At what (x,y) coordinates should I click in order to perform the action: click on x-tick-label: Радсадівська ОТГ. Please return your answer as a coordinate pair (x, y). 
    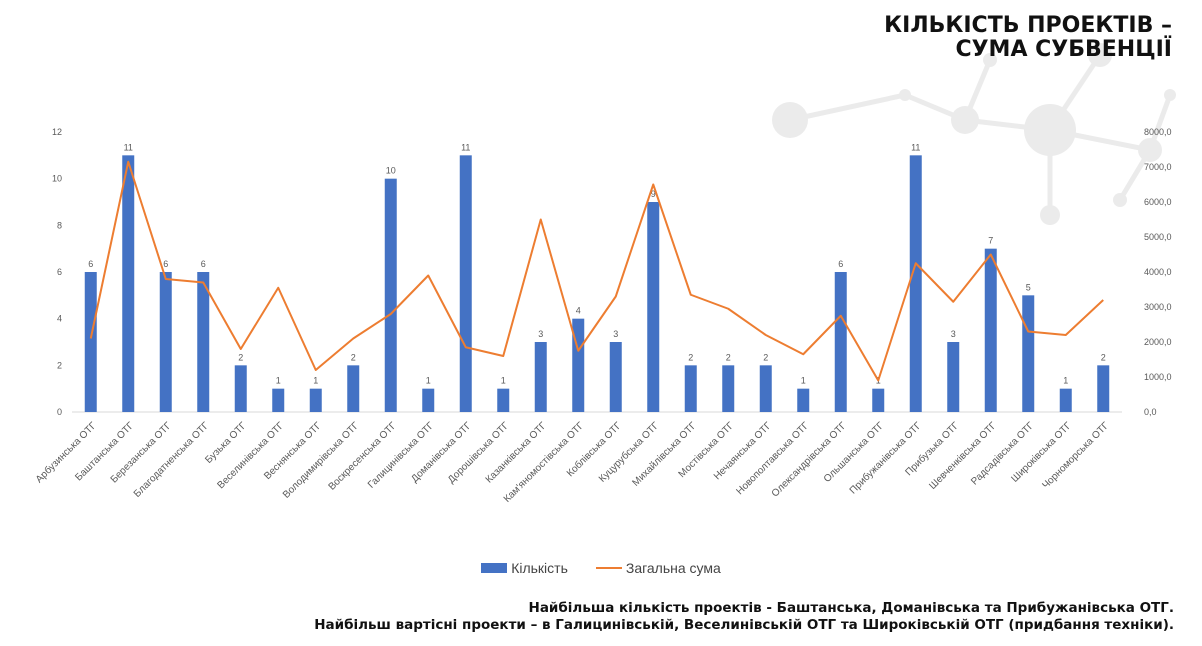
    Looking at the image, I should click on (1003, 454).